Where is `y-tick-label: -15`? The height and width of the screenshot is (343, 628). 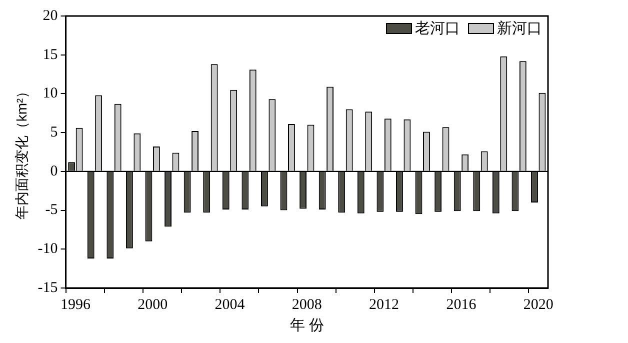
y-tick-label: -15 is located at coordinates (48, 288).